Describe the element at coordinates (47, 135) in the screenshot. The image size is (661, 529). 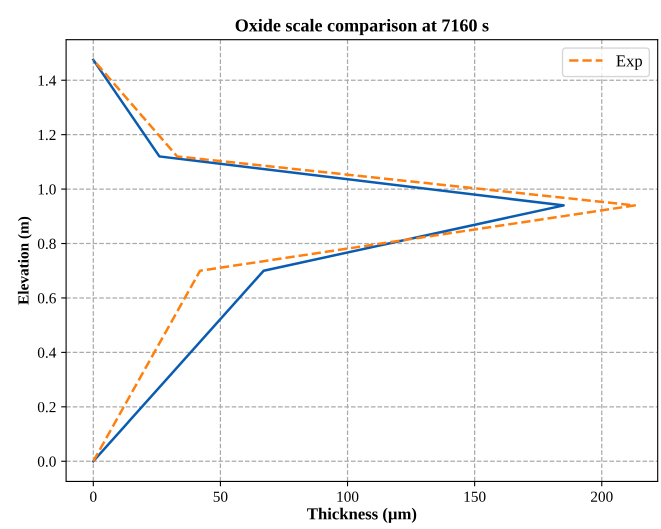
I see `y-tick-label: 1.2` at that location.